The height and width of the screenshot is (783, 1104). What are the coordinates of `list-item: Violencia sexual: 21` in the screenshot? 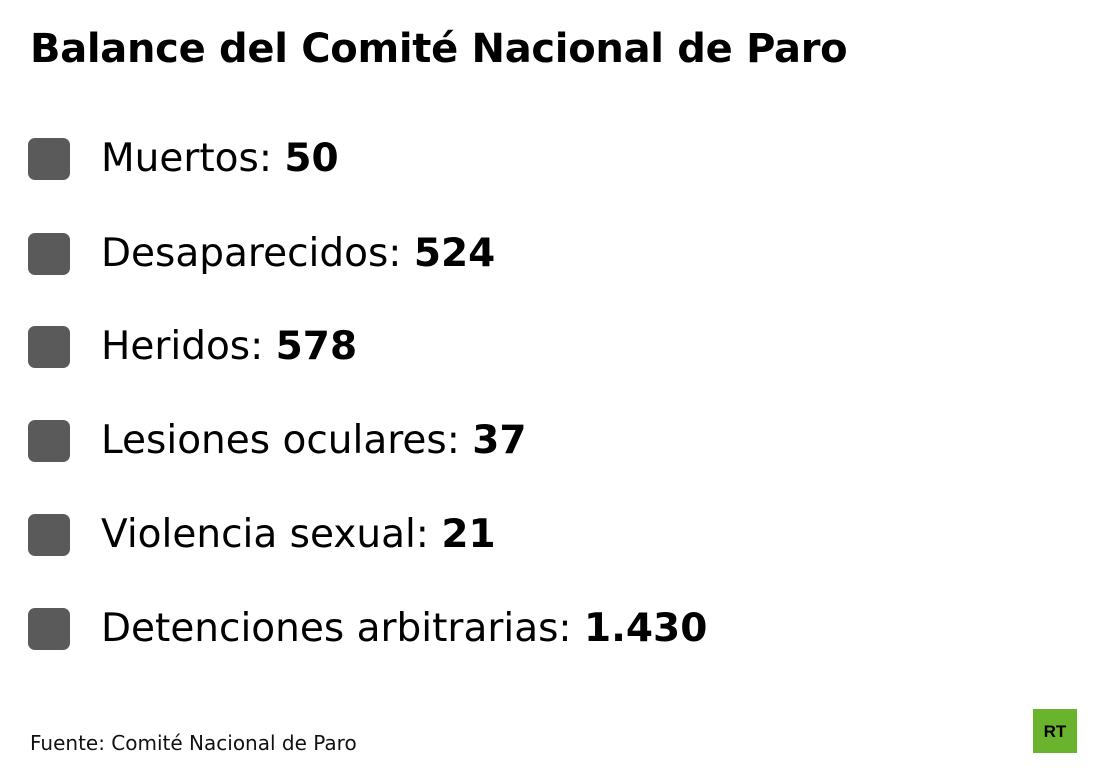 It's located at (552, 535).